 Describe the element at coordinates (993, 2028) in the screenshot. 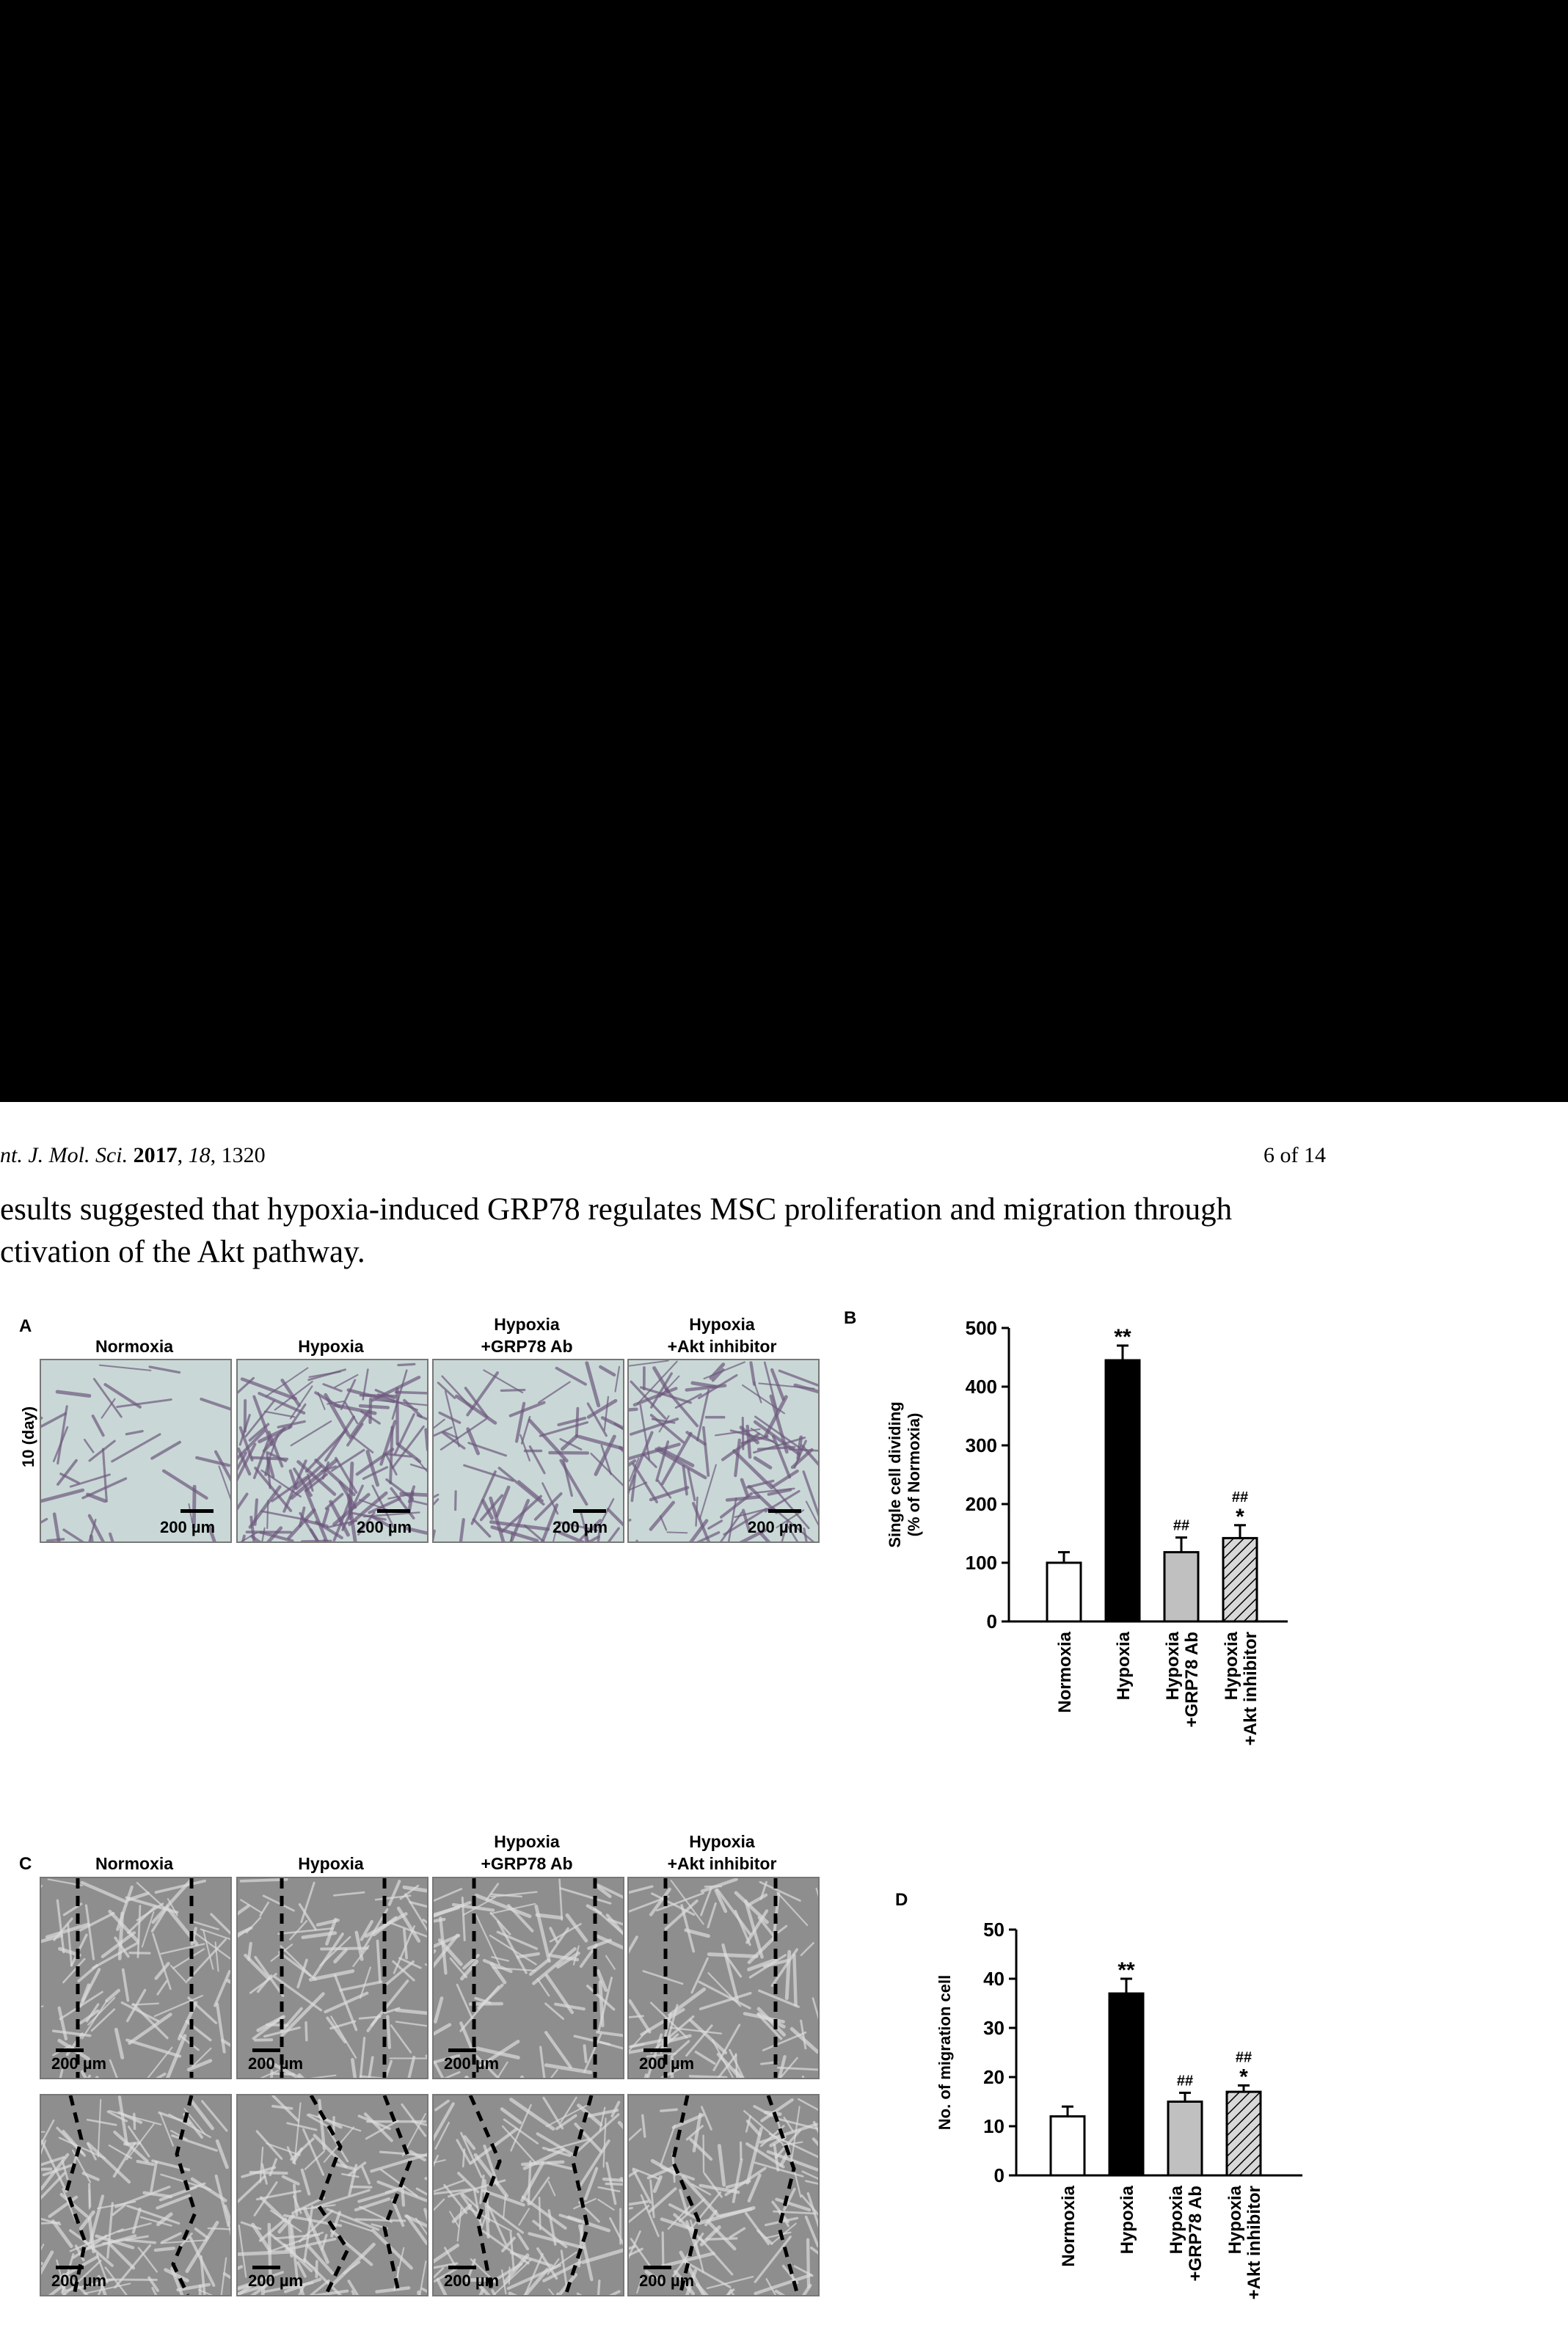

I see `y-tick-label: 30` at that location.